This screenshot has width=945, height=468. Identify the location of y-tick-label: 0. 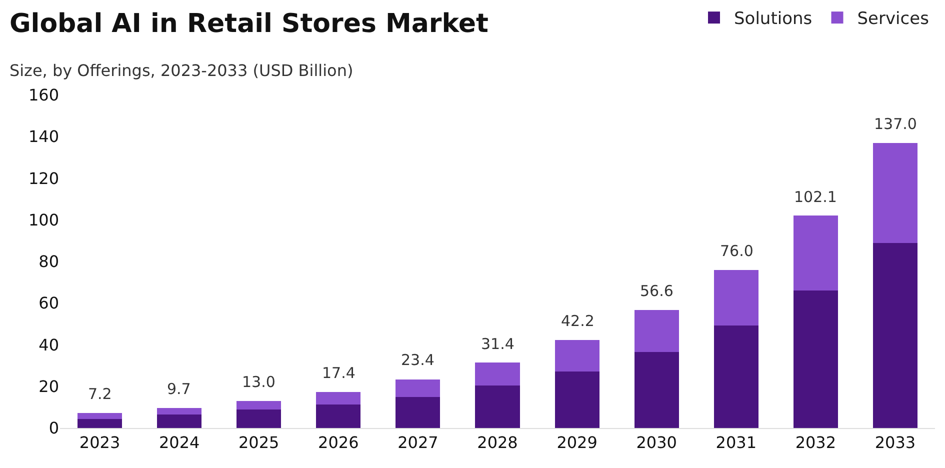
(53, 428).